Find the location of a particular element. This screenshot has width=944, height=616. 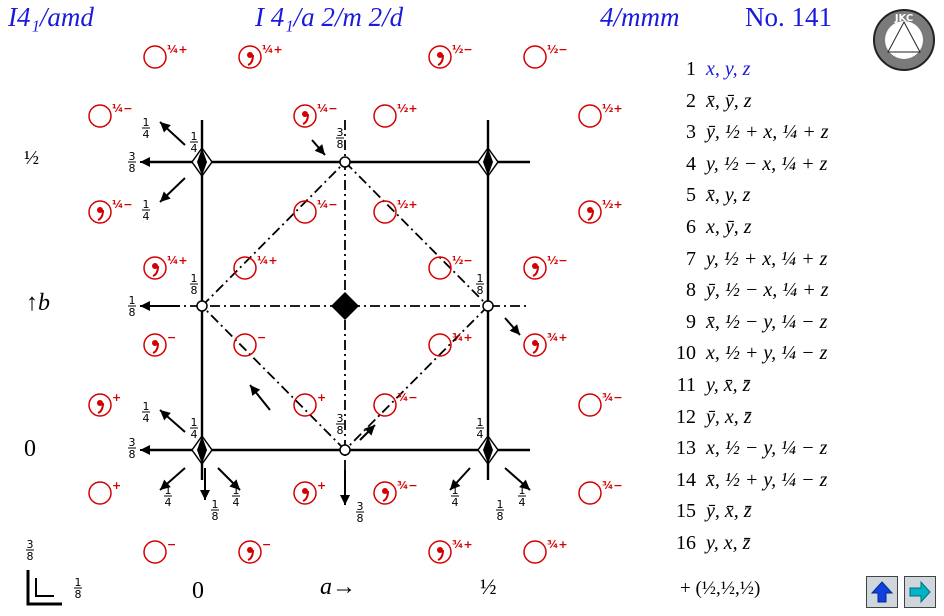

coordinate-row: 2 x̄, ȳ, z is located at coordinates (770, 102).